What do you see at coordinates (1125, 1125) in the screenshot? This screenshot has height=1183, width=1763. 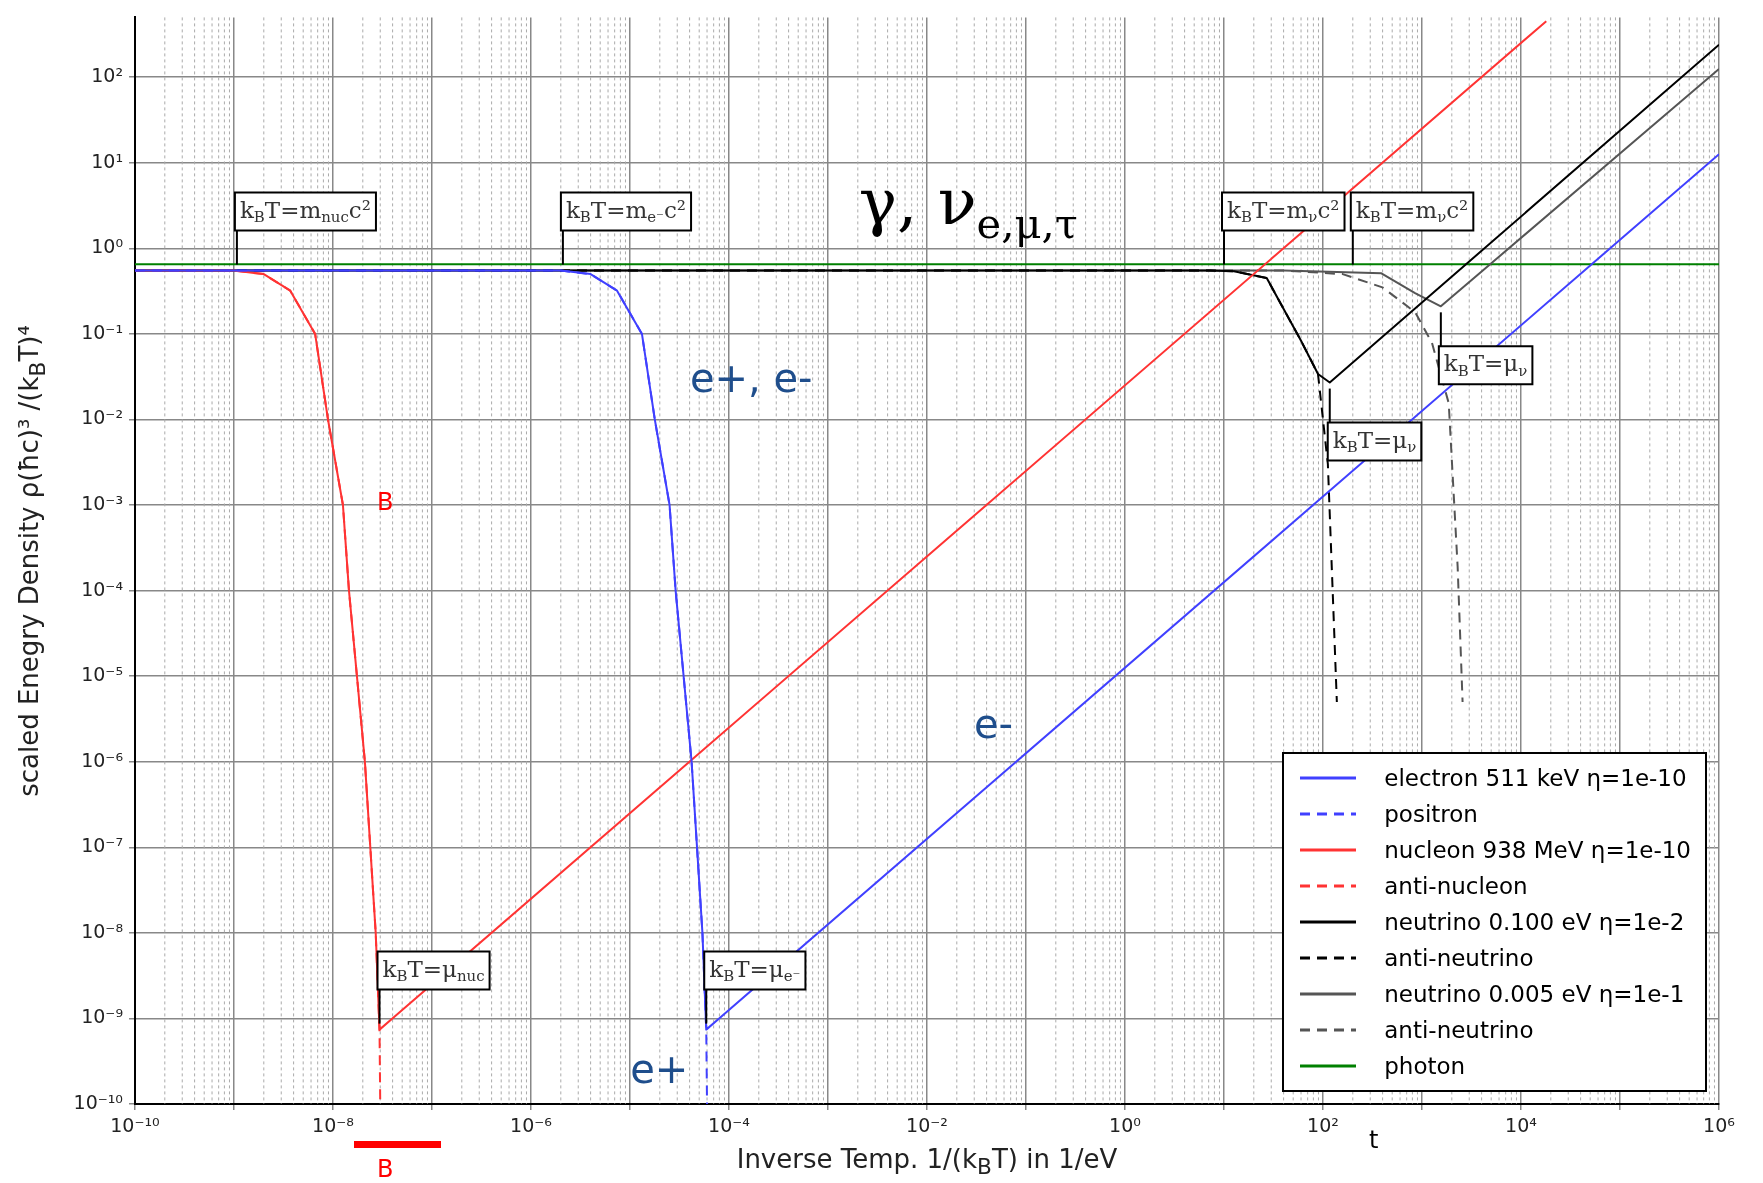 I see `x-tick-label: 10⁰` at bounding box center [1125, 1125].